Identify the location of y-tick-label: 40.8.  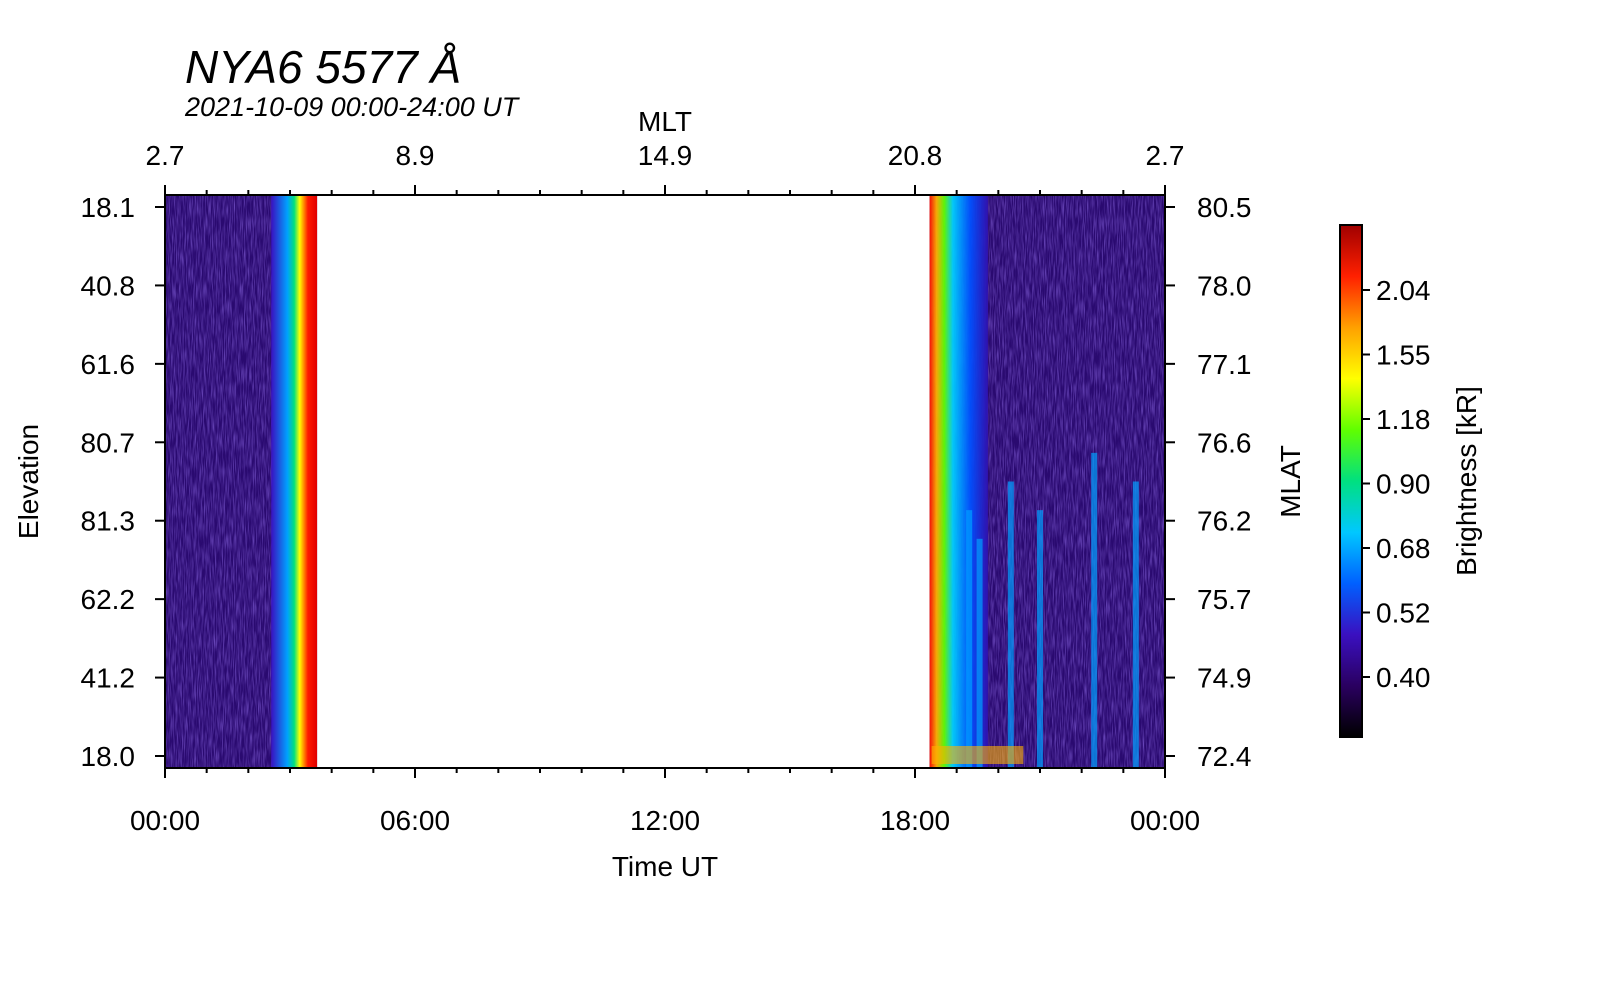
(108, 285).